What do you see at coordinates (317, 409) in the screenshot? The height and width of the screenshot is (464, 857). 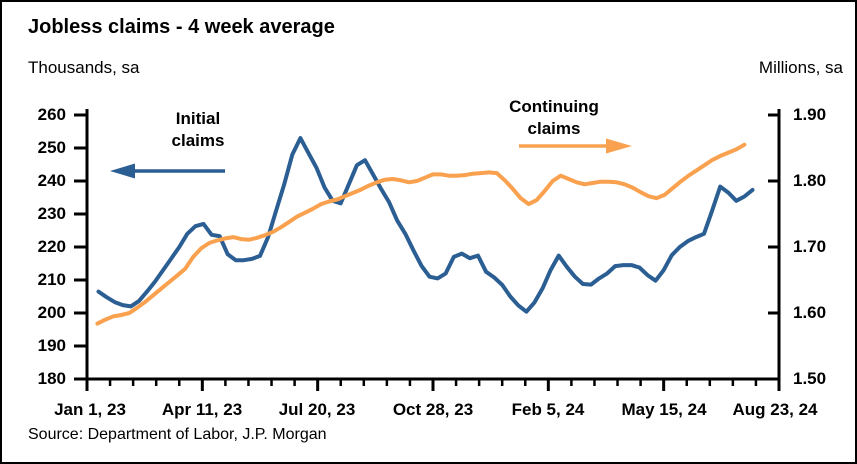 I see `x-tick-label: Jul 20, 23` at bounding box center [317, 409].